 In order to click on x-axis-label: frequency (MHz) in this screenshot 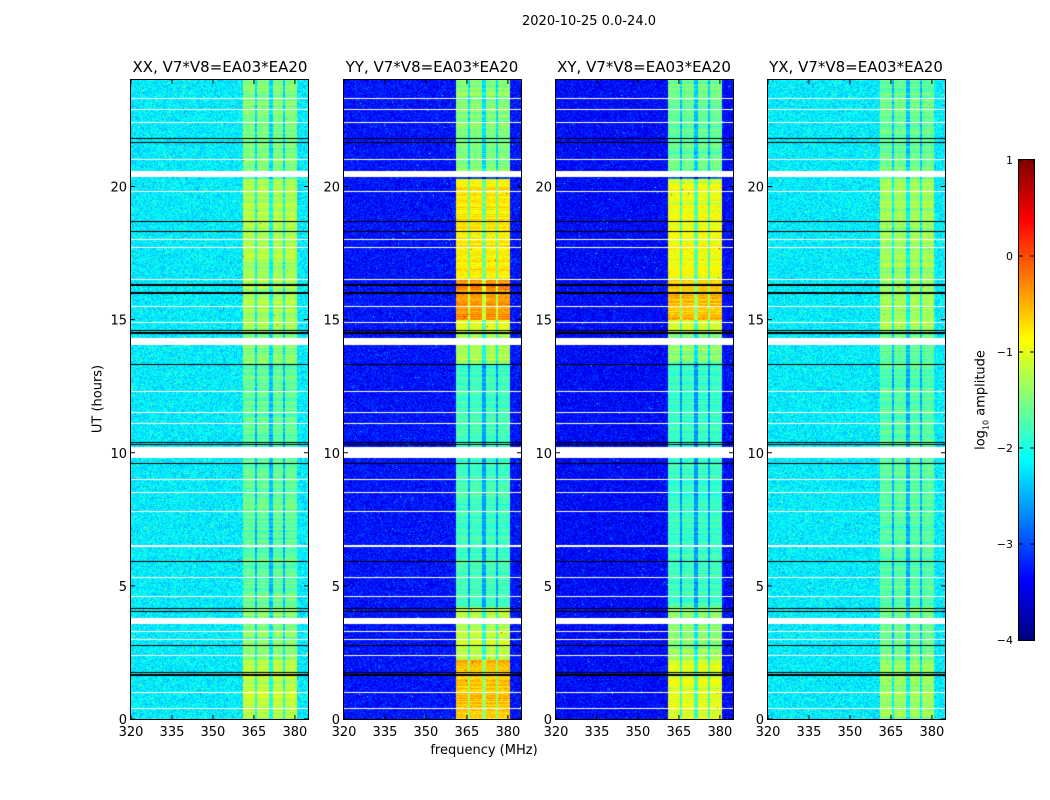, I will do `click(484, 750)`.